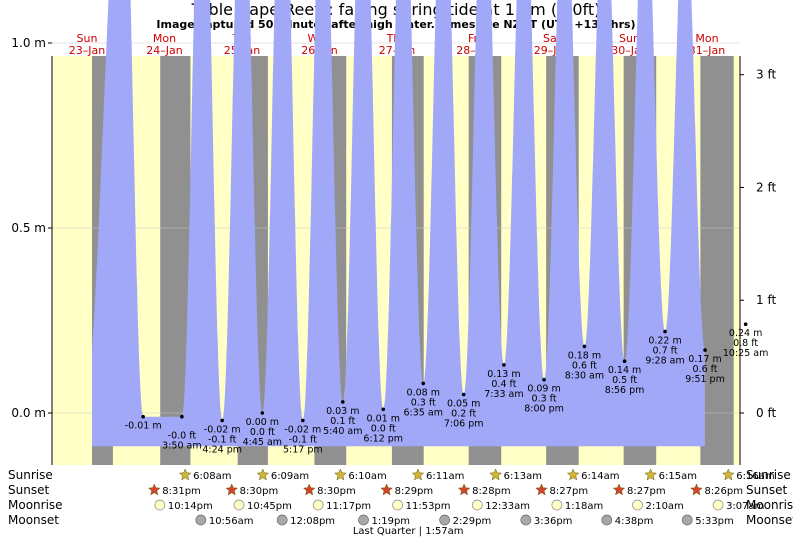 The width and height of the screenshot is (793, 537). Describe the element at coordinates (28, 228) in the screenshot. I see `metre-tick-label: 0.5 m` at that location.